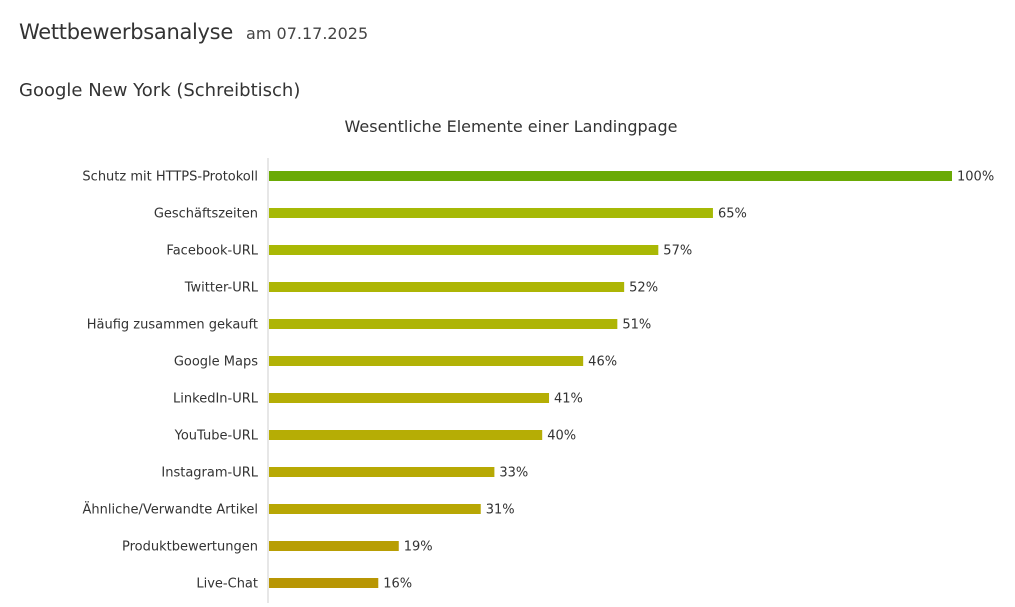 Image resolution: width=1015 pixels, height=607 pixels. What do you see at coordinates (500, 510) in the screenshot?
I see `value-label: 31%` at bounding box center [500, 510].